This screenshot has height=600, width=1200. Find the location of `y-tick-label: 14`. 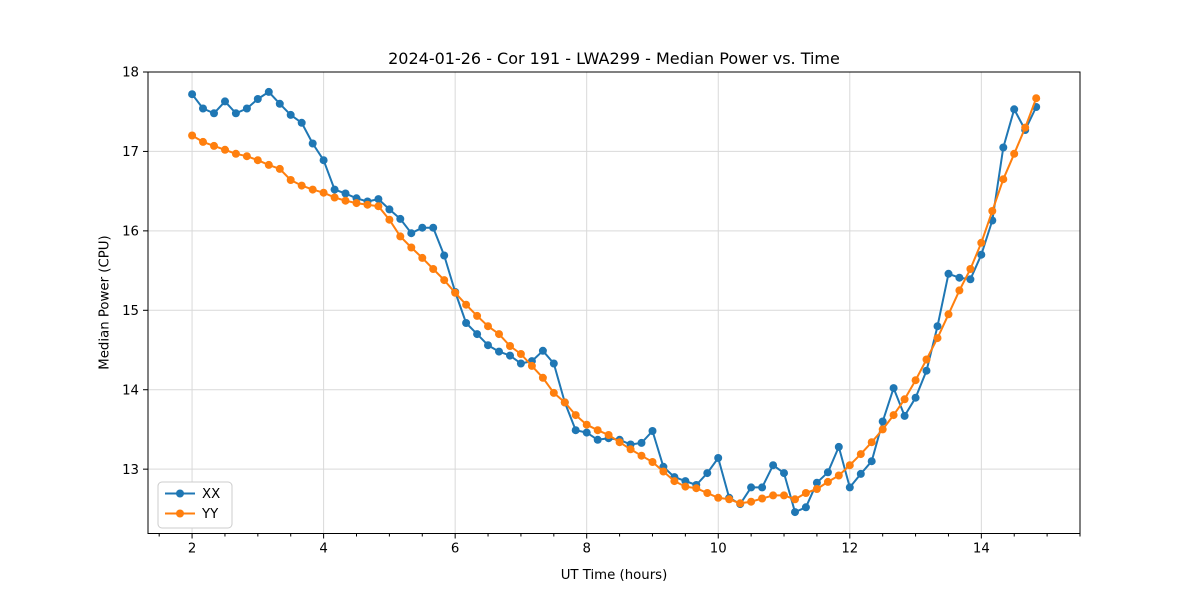

y-tick-label: 14 is located at coordinates (130, 390).